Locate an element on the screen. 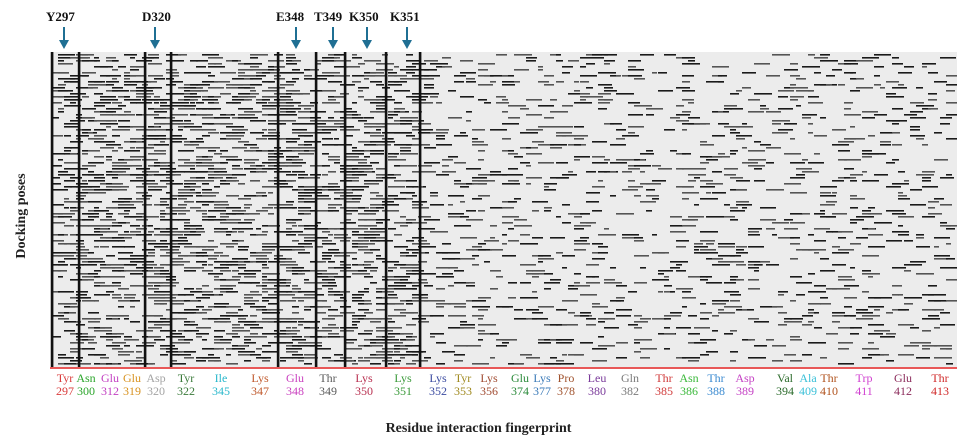  residue-number: 374 is located at coordinates (520, 391).